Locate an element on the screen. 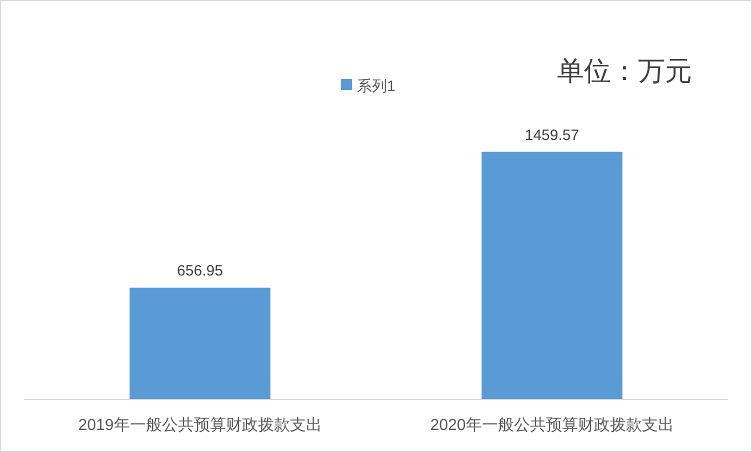 The width and height of the screenshot is (752, 452). data-label: 1459.57 is located at coordinates (552, 135).